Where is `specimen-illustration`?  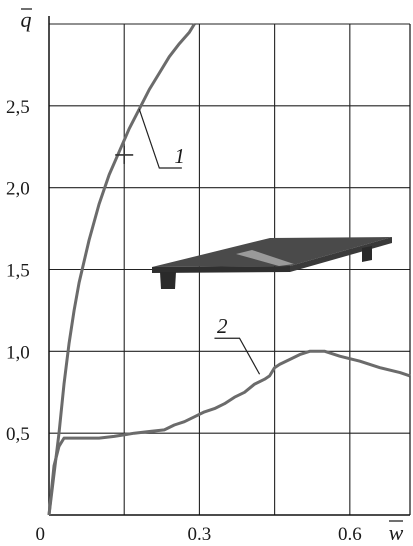 specimen-illustration is located at coordinates (272, 263).